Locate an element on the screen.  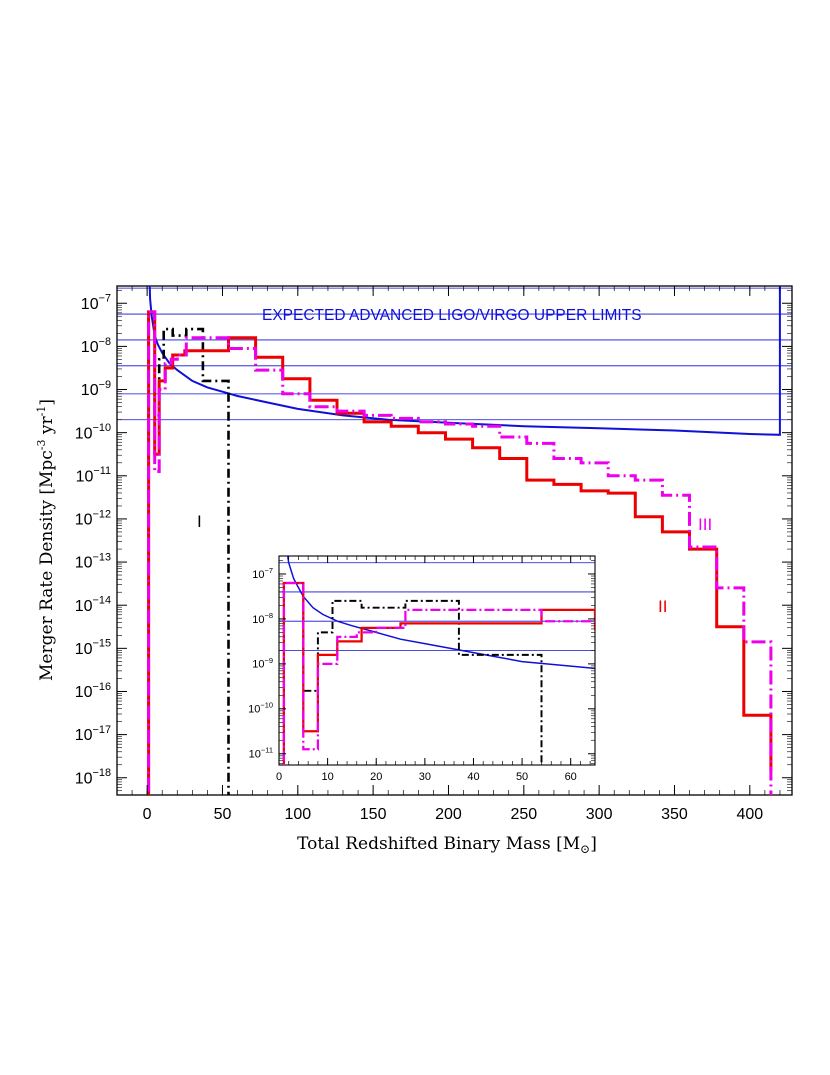
x-tick-label: 200 is located at coordinates (448, 814).